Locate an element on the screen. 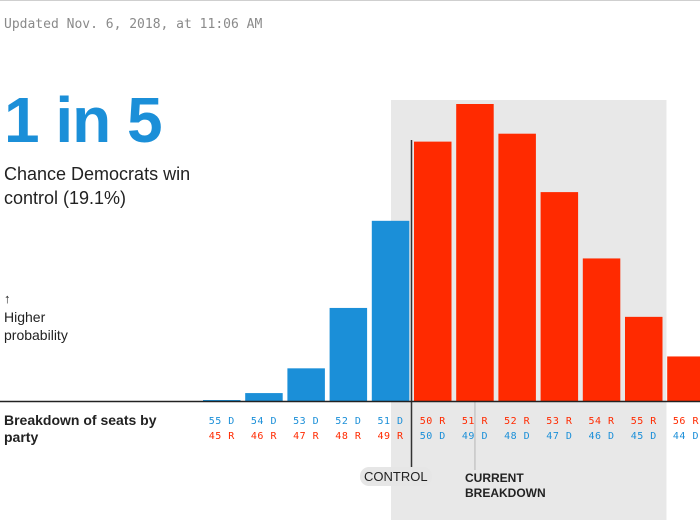  tick-label-2-bottom: 47 R is located at coordinates (306, 436).